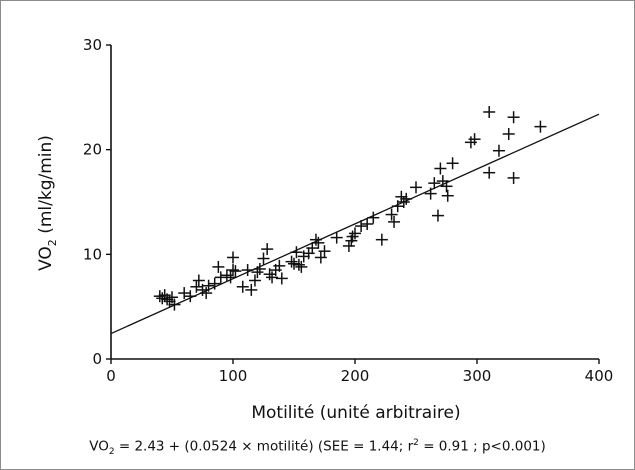 The image size is (635, 470). I want to click on x-tick-label: 200, so click(355, 376).